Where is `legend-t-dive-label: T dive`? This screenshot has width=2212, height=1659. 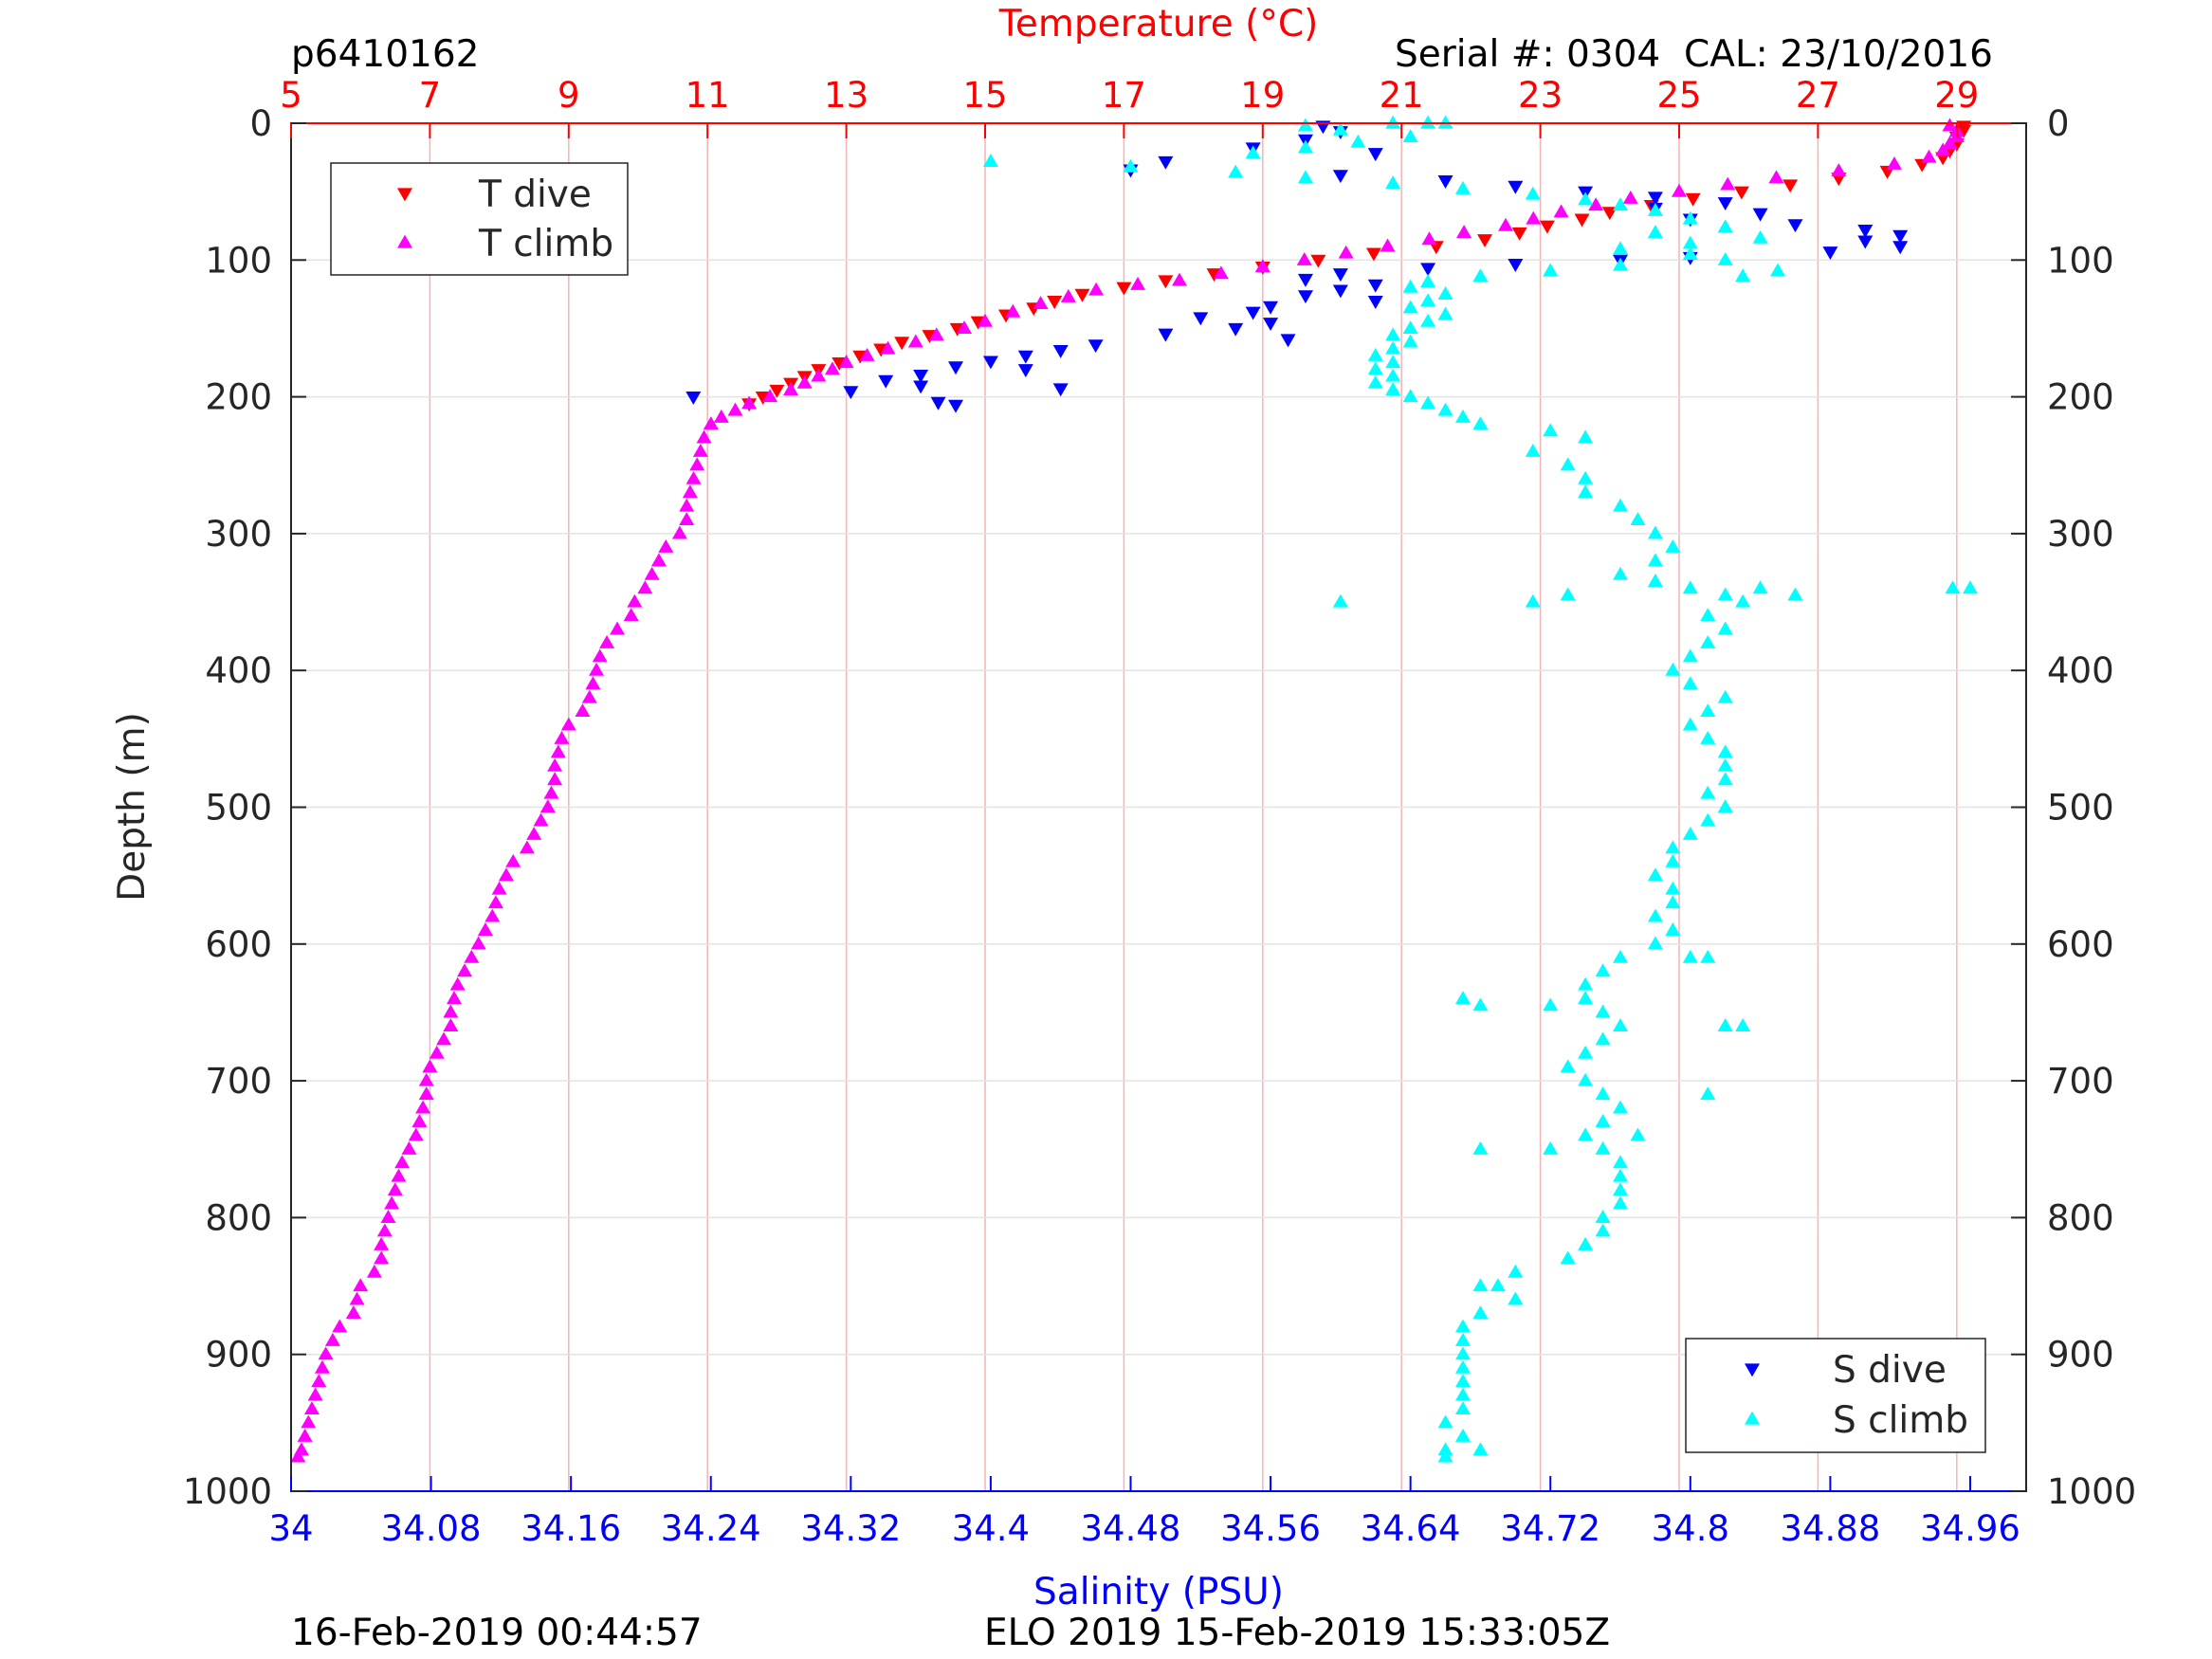
legend-t-dive-label: T dive is located at coordinates (535, 194).